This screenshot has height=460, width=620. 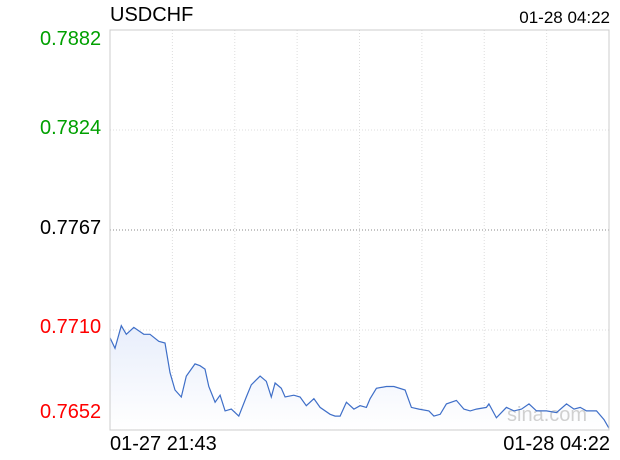 I want to click on x-tick-label-end: 01-28 04:22, so click(x=556, y=444).